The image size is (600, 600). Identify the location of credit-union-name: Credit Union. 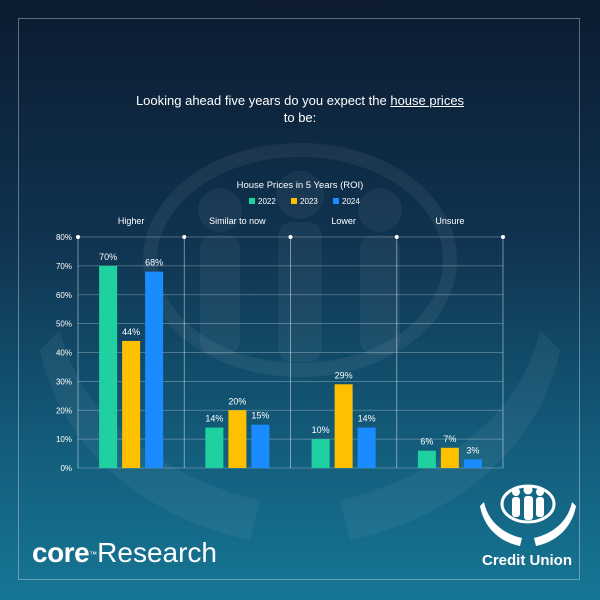
(527, 560).